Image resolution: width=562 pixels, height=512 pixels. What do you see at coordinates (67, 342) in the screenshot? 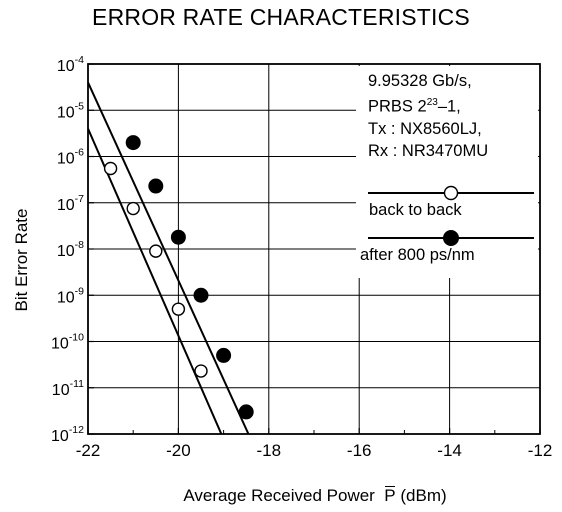
I see `y-tick-label: 10⁻¹⁰` at bounding box center [67, 342].